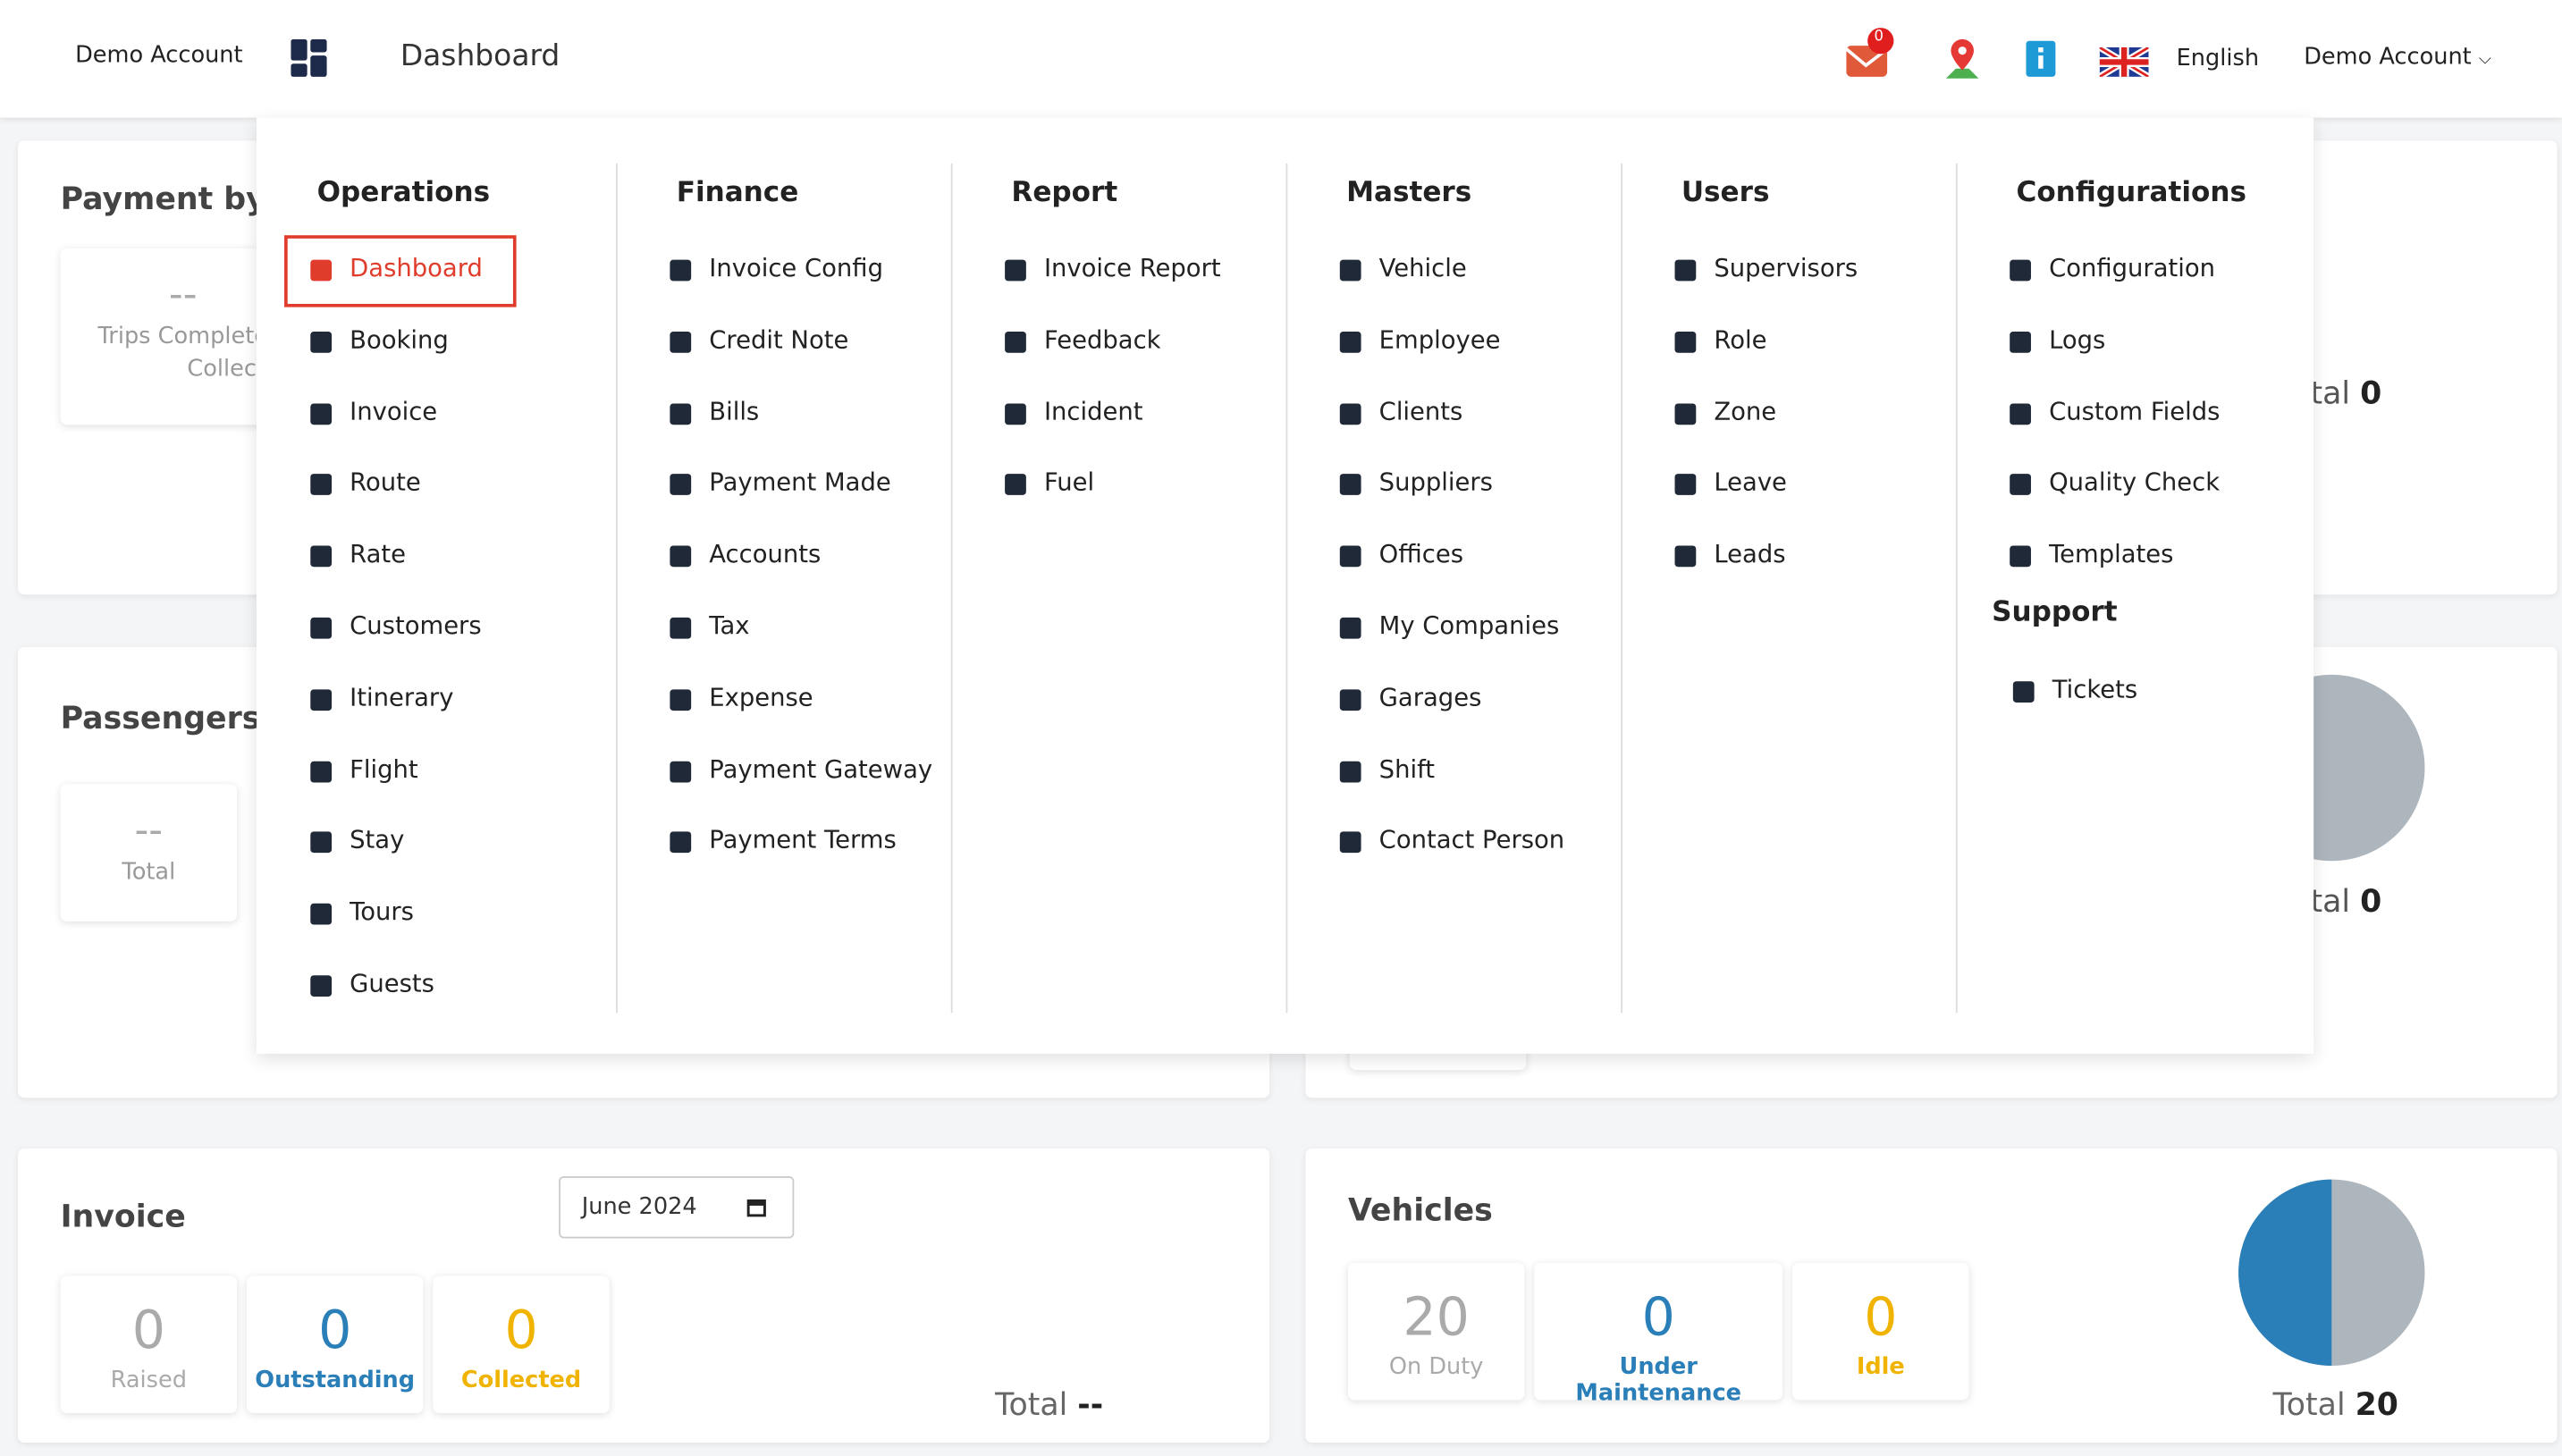 This screenshot has height=1456, width=2562. Describe the element at coordinates (779, 340) in the screenshot. I see `menu-item: Credit Note` at that location.